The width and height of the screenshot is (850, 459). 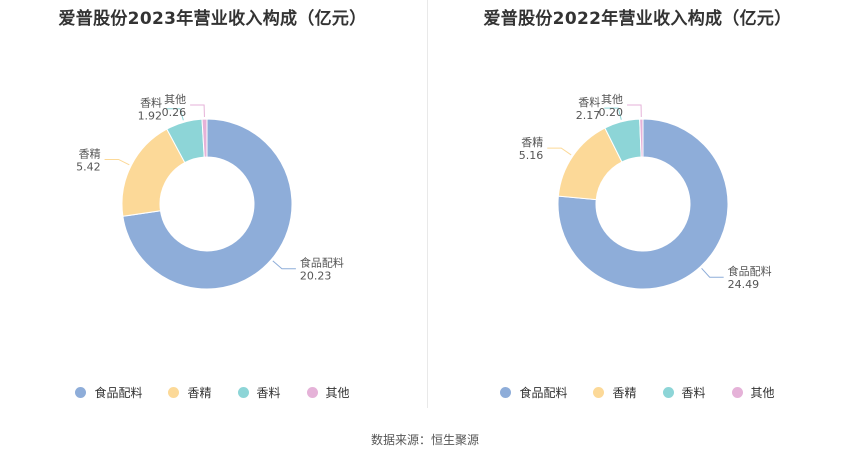 What do you see at coordinates (744, 284) in the screenshot?
I see `slice-value-label: 24.49` at bounding box center [744, 284].